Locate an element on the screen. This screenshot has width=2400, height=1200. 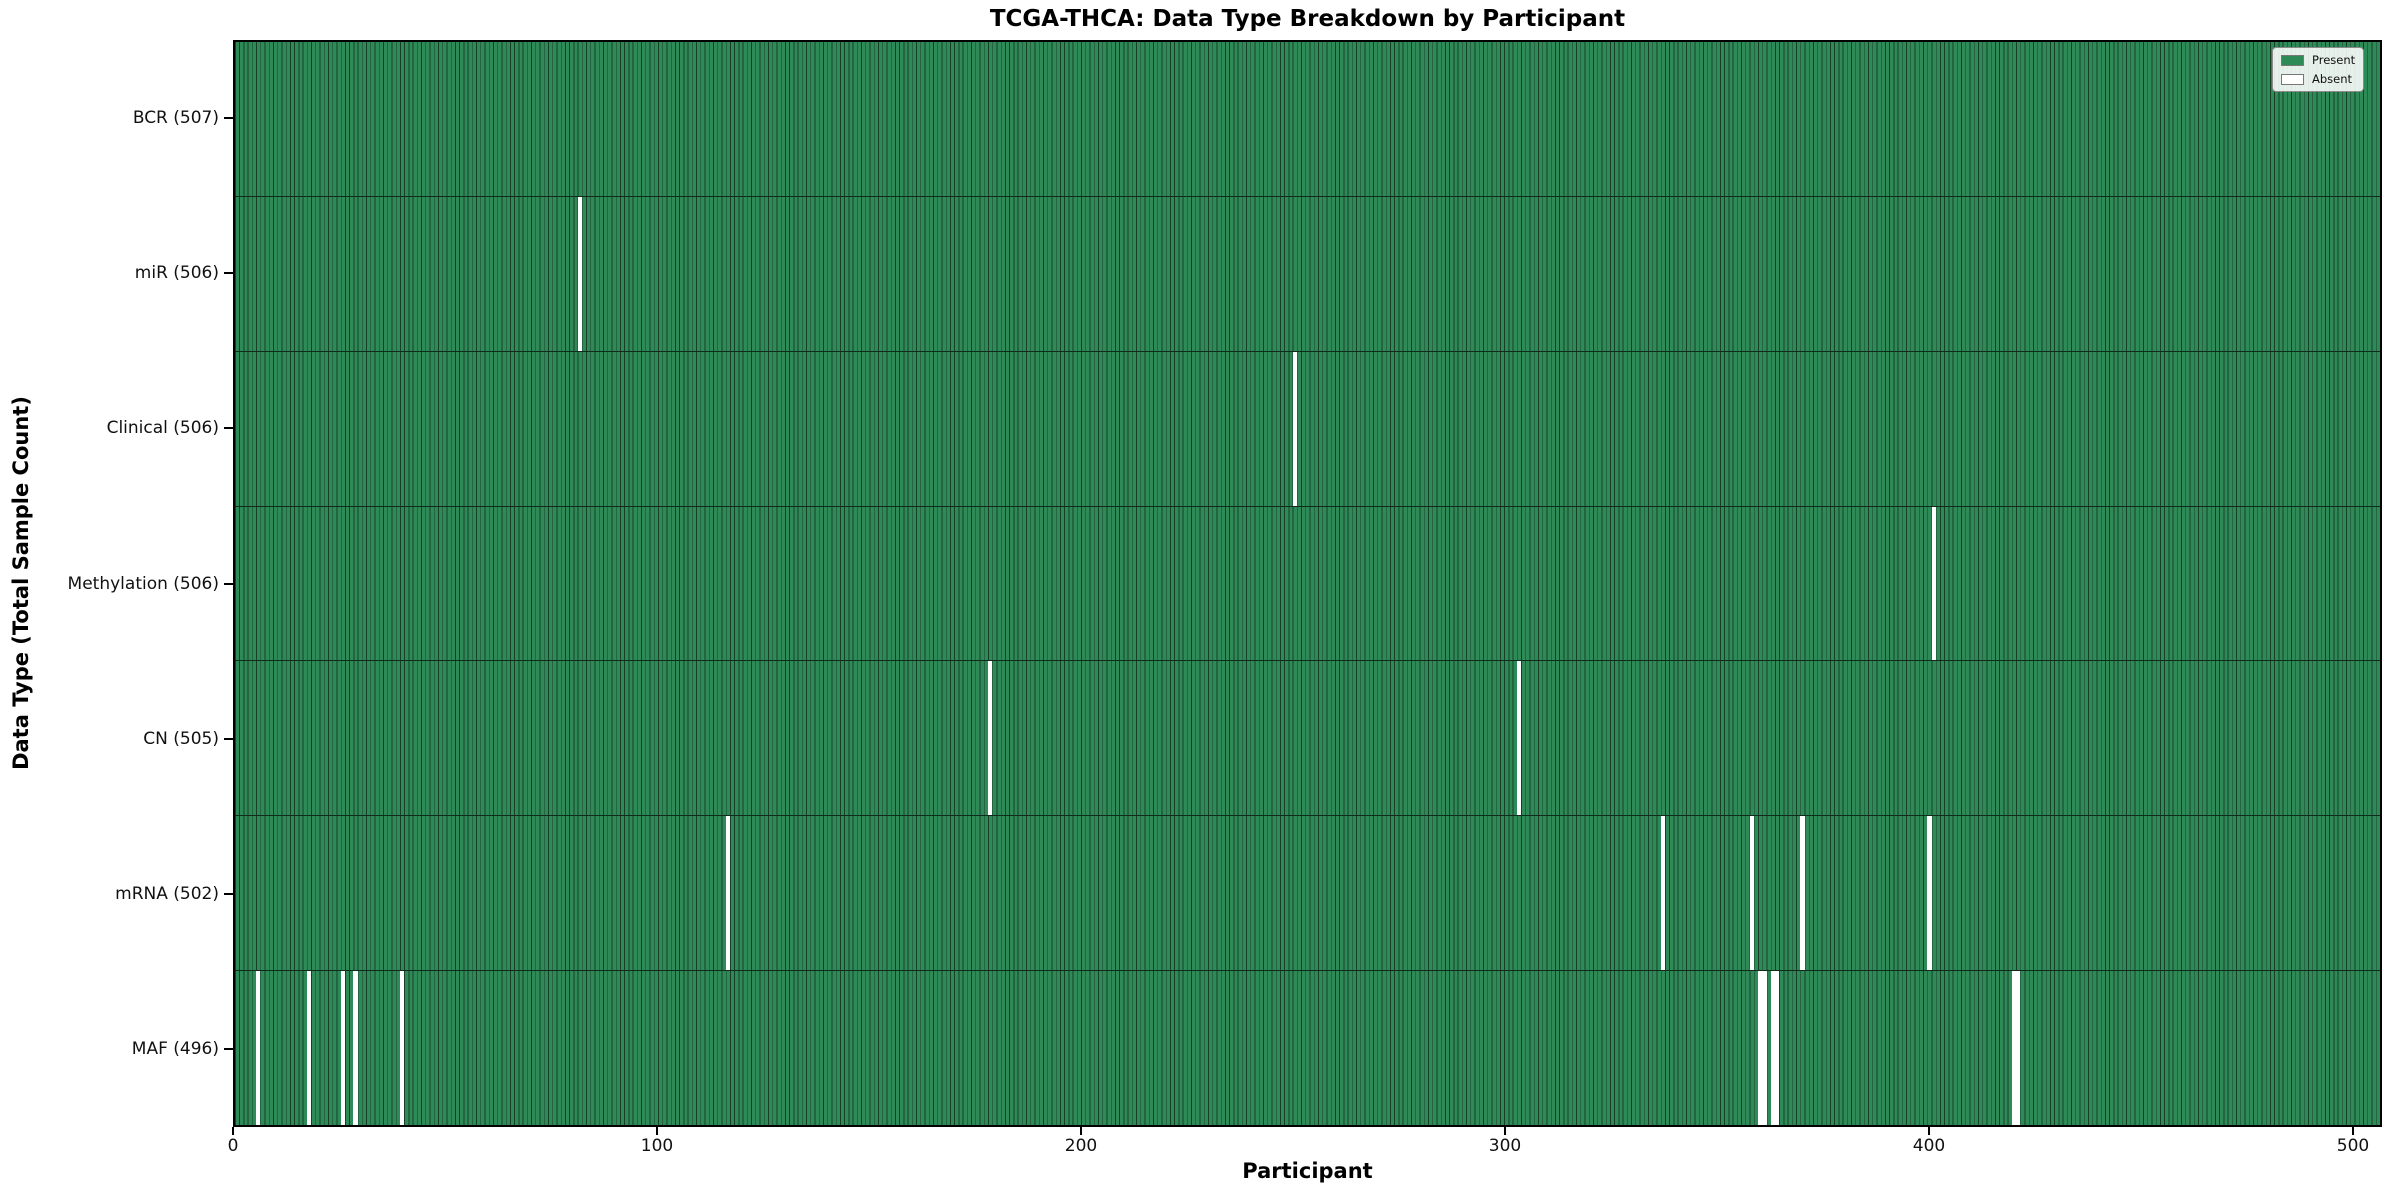
heatmap-row-cn is located at coordinates (1307, 738).